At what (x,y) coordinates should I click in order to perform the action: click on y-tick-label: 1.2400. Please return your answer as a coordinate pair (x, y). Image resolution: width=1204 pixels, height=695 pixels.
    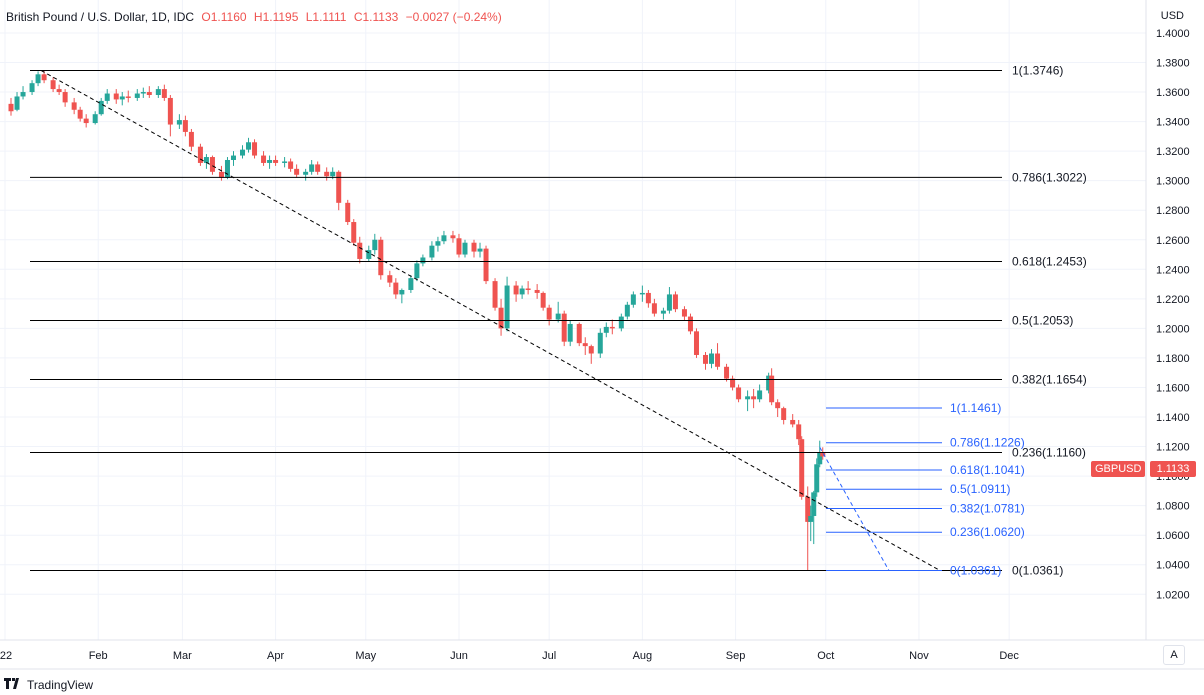
    Looking at the image, I should click on (1173, 270).